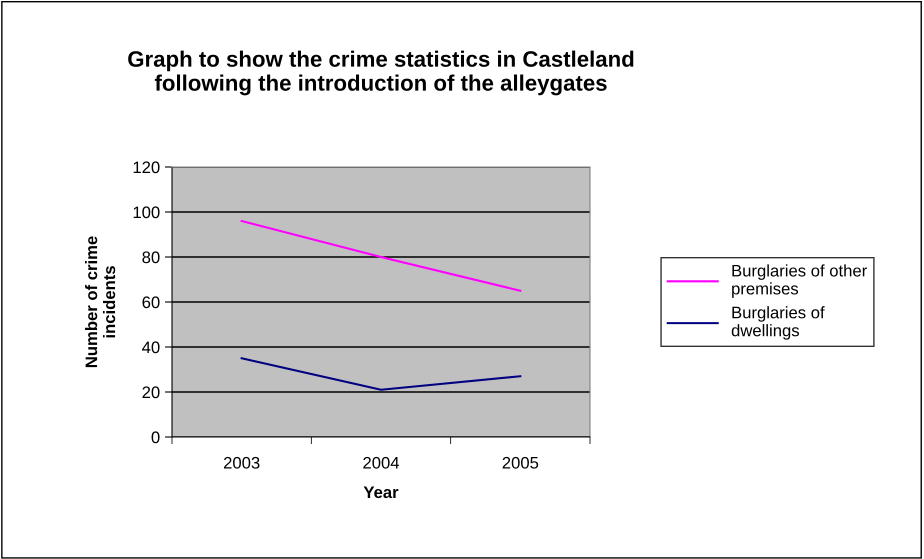  I want to click on legend-label: Burglaries of dwellings, so click(778, 323).